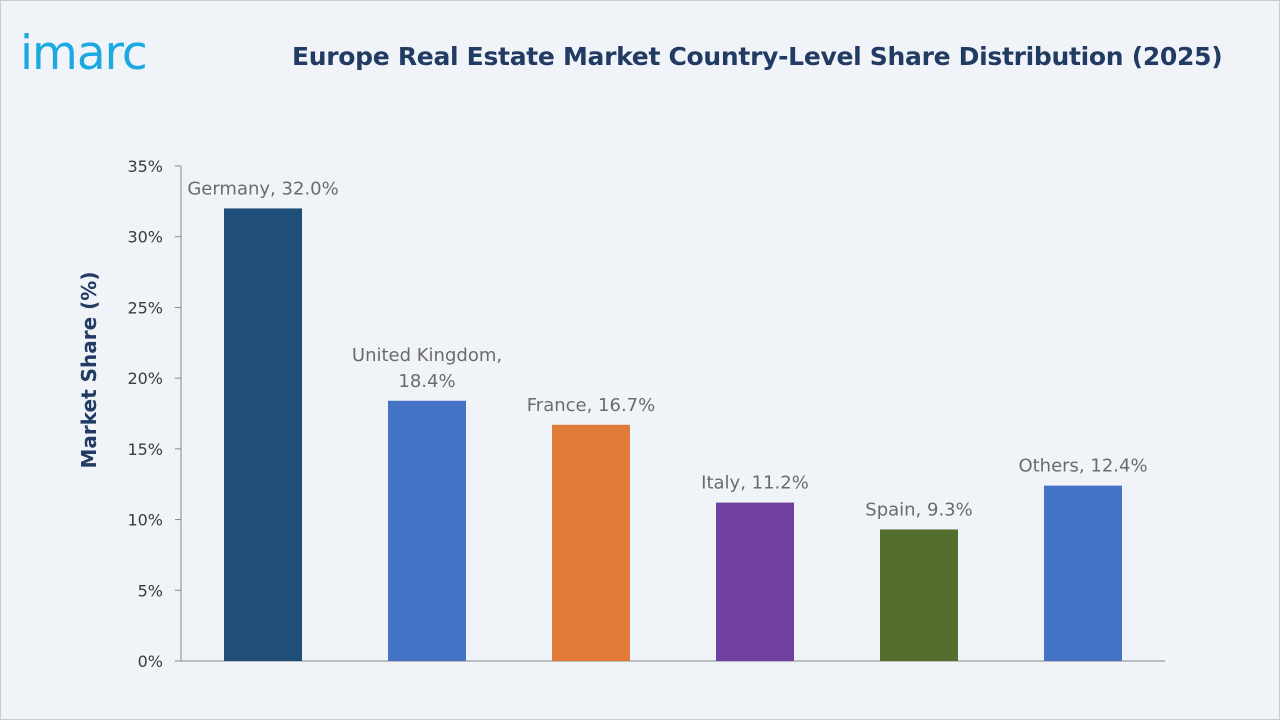 This screenshot has height=720, width=1280. Describe the element at coordinates (145, 237) in the screenshot. I see `y-tick-label: 30%` at that location.